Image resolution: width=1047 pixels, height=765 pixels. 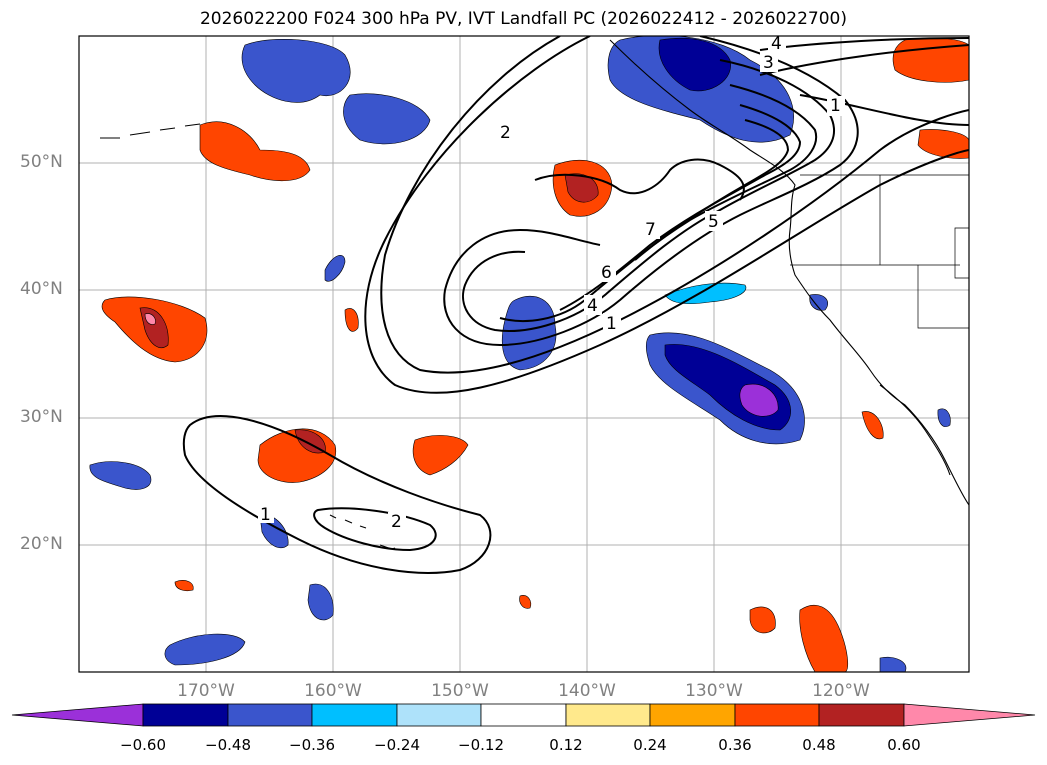 What do you see at coordinates (77, 715) in the screenshot?
I see `colorbar-extend-left` at bounding box center [77, 715].